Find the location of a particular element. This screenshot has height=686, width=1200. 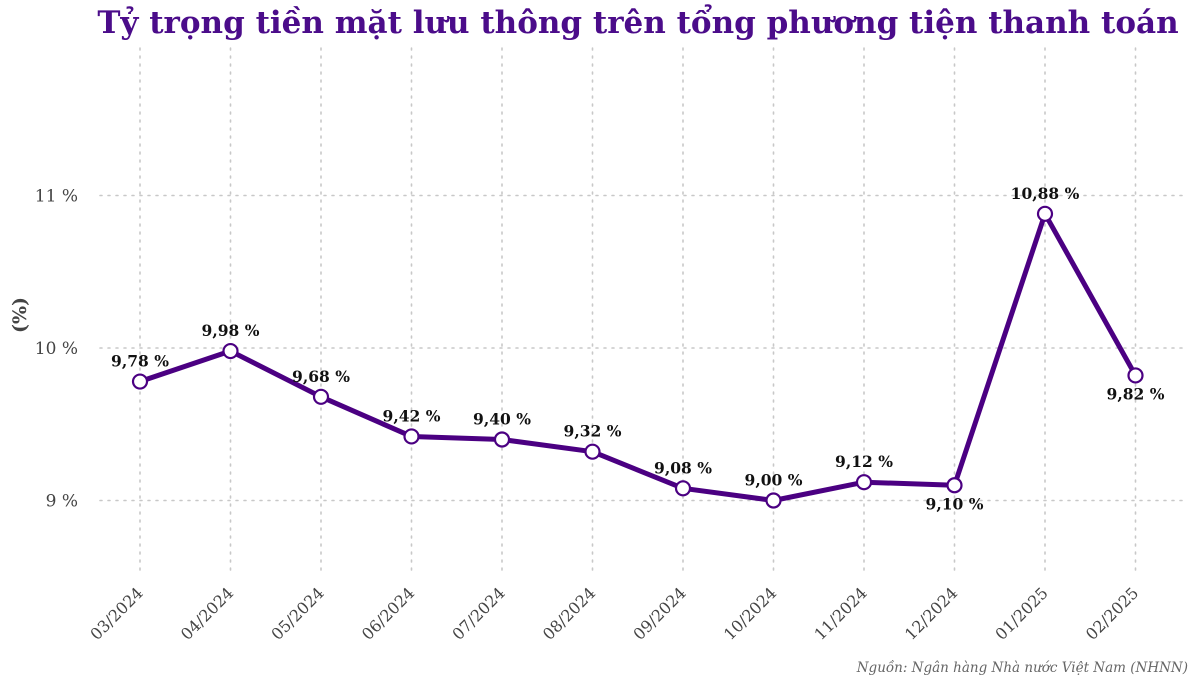

x-tick-label: 03/2024 is located at coordinates (116, 613).